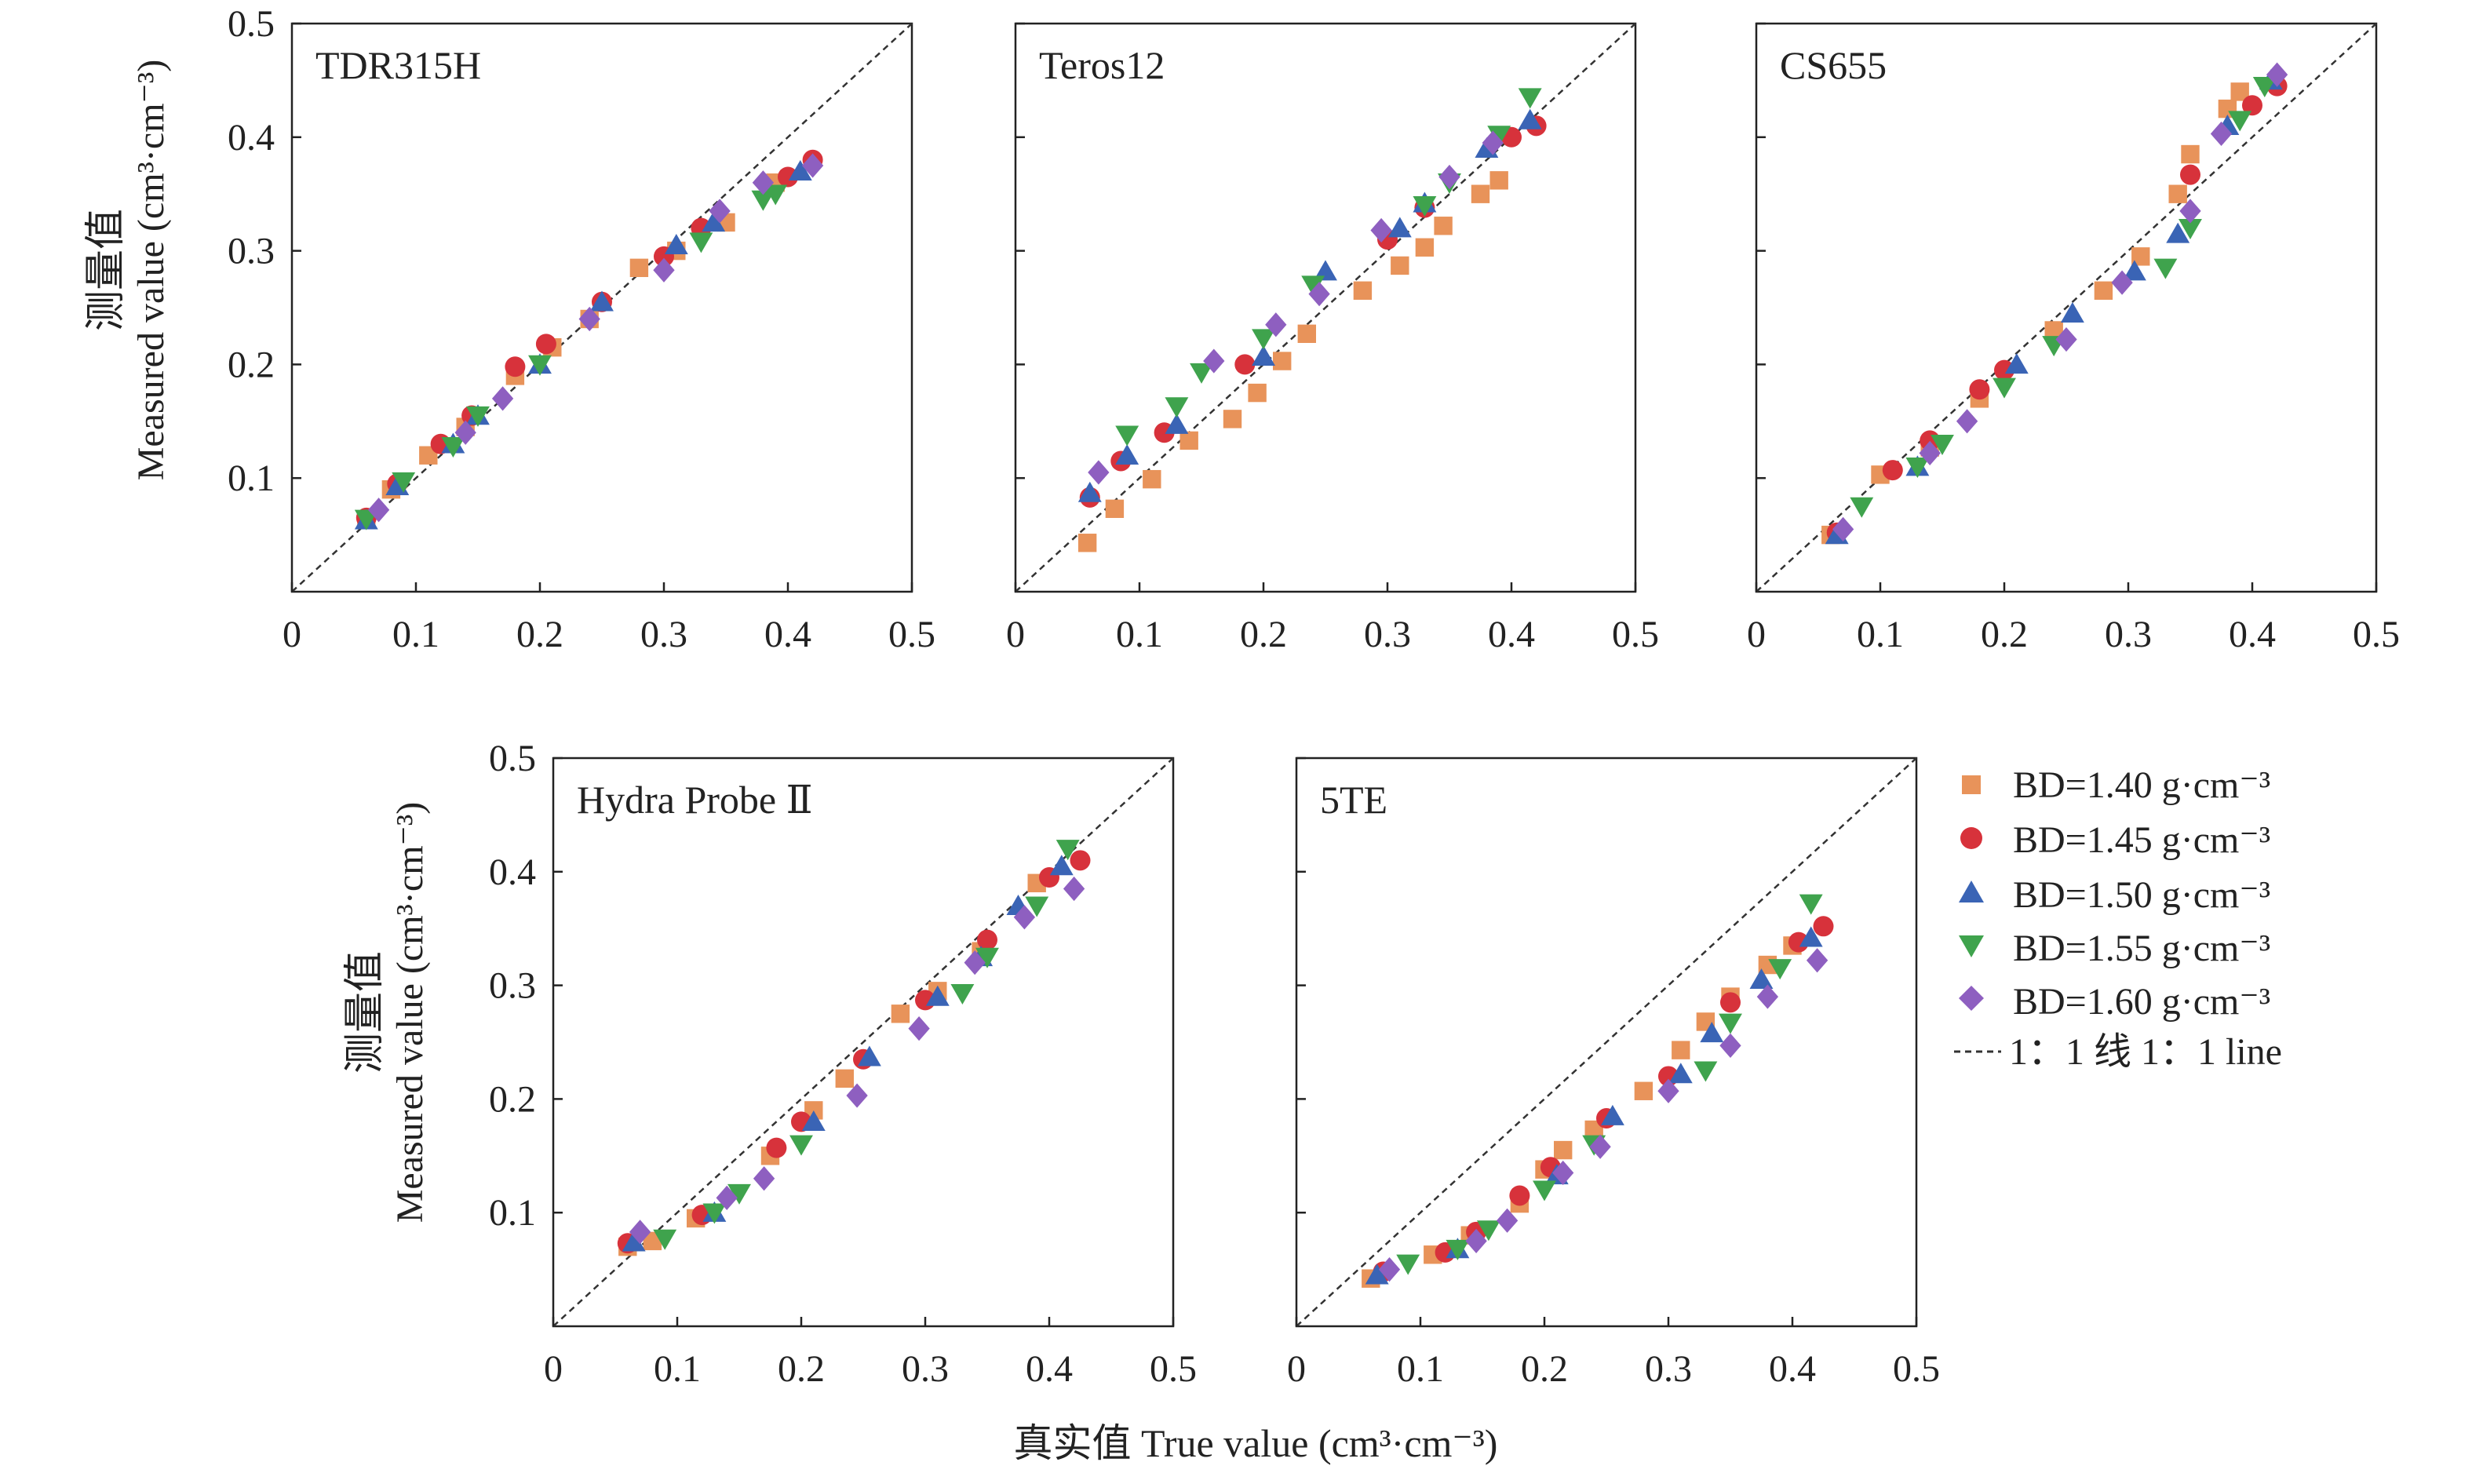 This screenshot has height=1484, width=2472. Describe the element at coordinates (1916, 1369) in the screenshot. I see `x-tick-label: 0.5` at that location.